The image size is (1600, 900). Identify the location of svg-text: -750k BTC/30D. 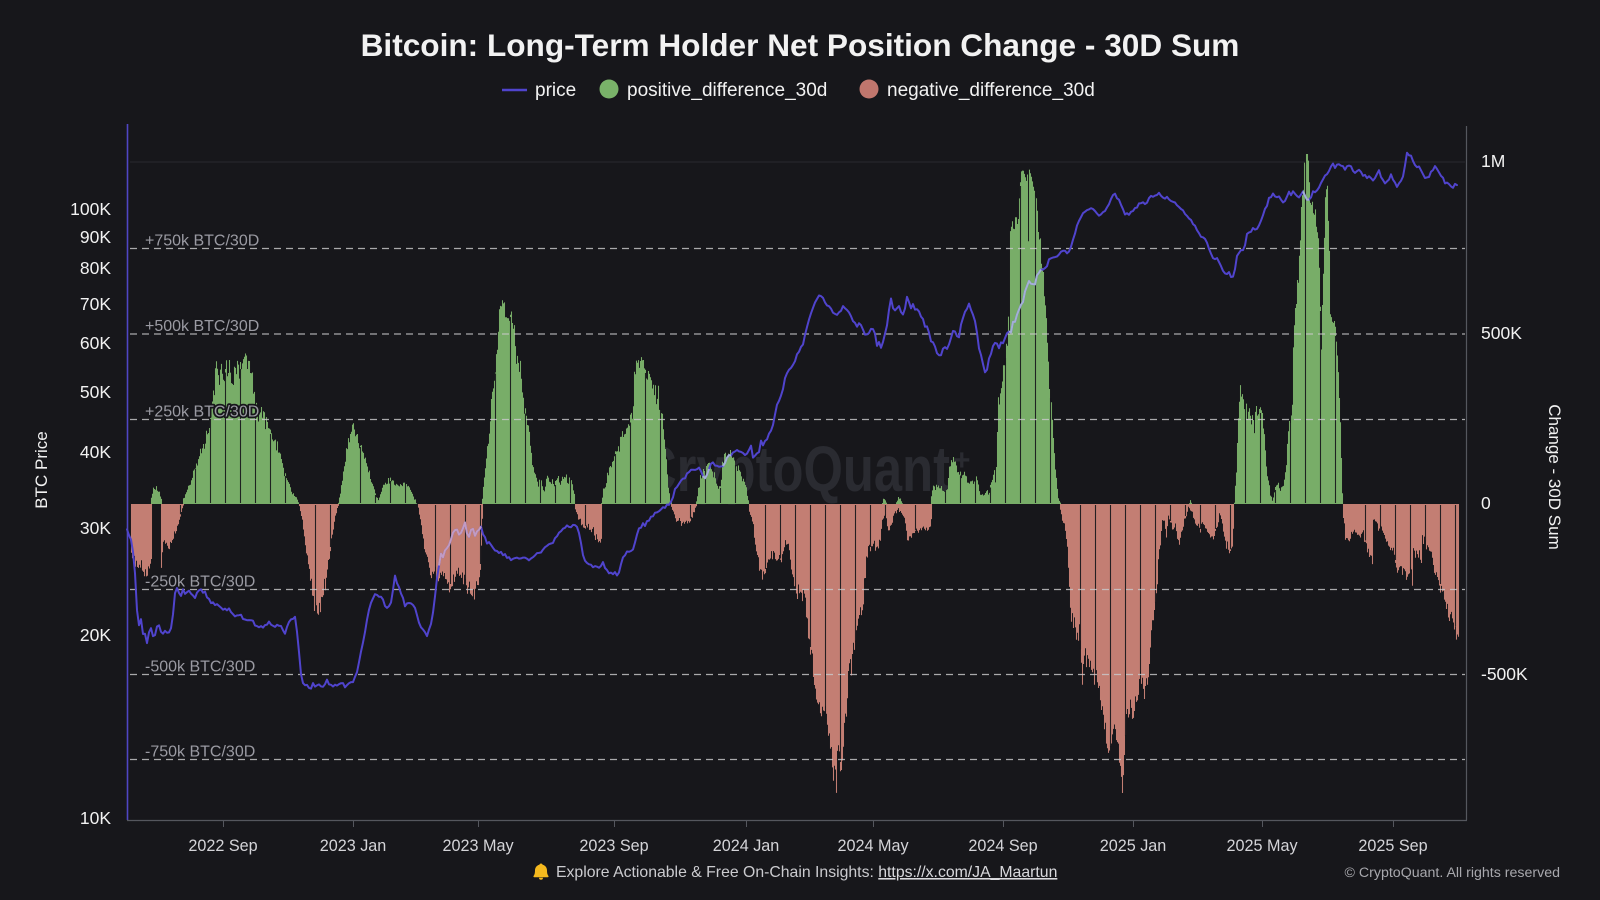
(200, 752).